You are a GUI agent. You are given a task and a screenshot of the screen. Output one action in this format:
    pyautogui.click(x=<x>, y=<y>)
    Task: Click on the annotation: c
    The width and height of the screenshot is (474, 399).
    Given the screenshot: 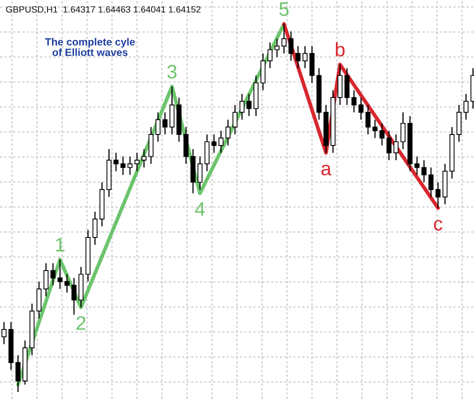 What is the action you would take?
    pyautogui.click(x=438, y=225)
    